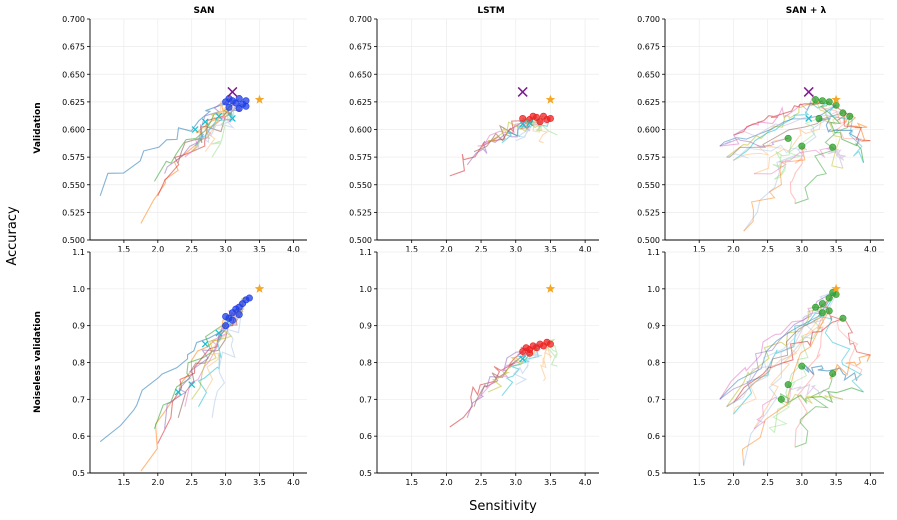 This screenshot has height=520, width=897. I want to click on y-tick-label: 0.625, so click(73, 102).